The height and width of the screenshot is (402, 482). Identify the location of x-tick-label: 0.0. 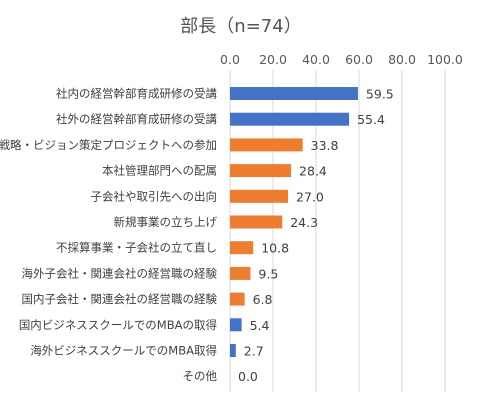
(230, 59).